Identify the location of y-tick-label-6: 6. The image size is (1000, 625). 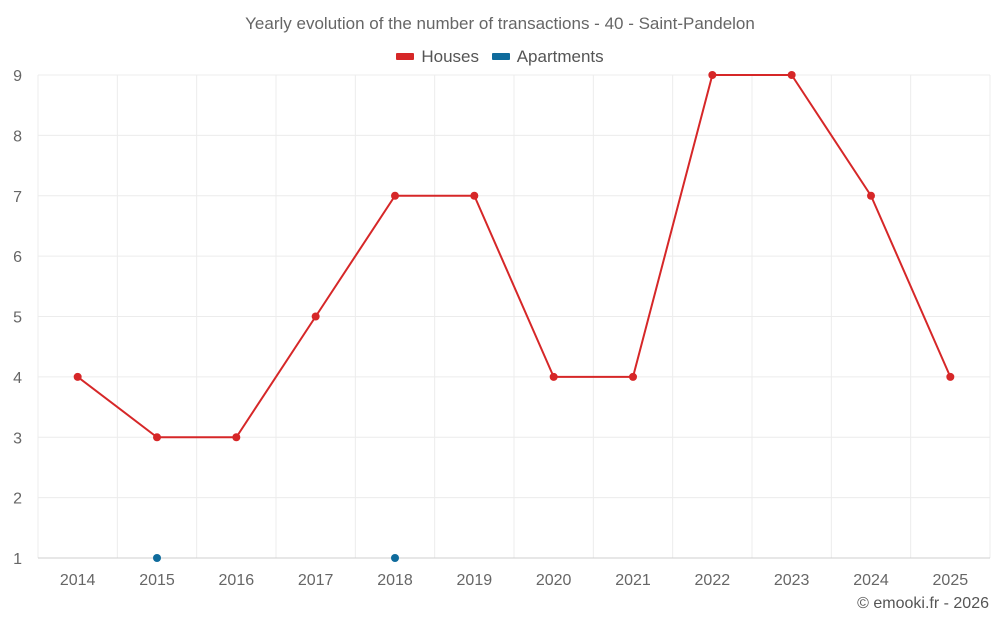
(17, 257).